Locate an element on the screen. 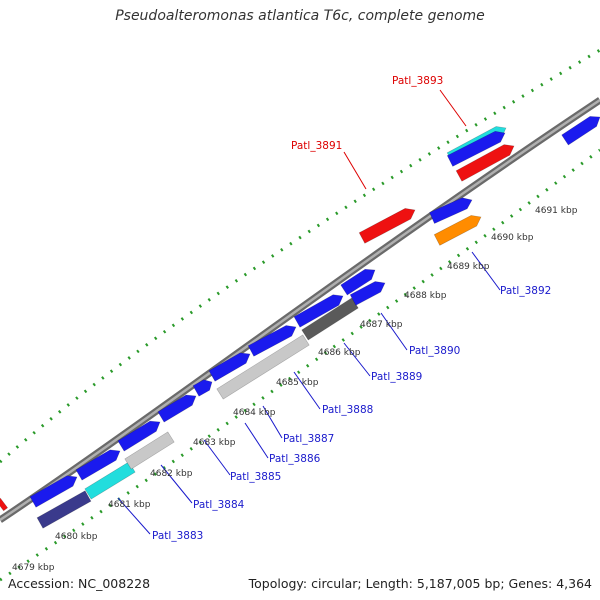 Image resolution: width=600 pixels, height=600 pixels. gene-label: Patl_3889 is located at coordinates (396, 377).